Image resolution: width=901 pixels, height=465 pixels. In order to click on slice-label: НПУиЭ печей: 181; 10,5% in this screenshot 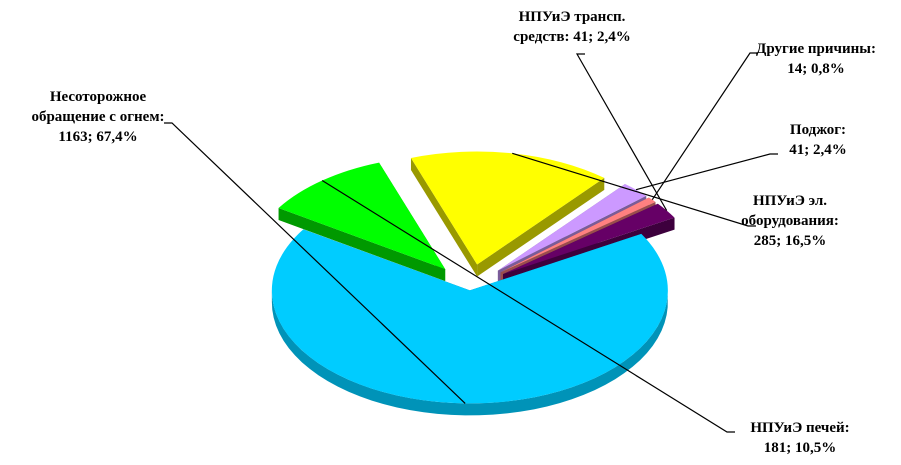, I will do `click(799, 438)`.